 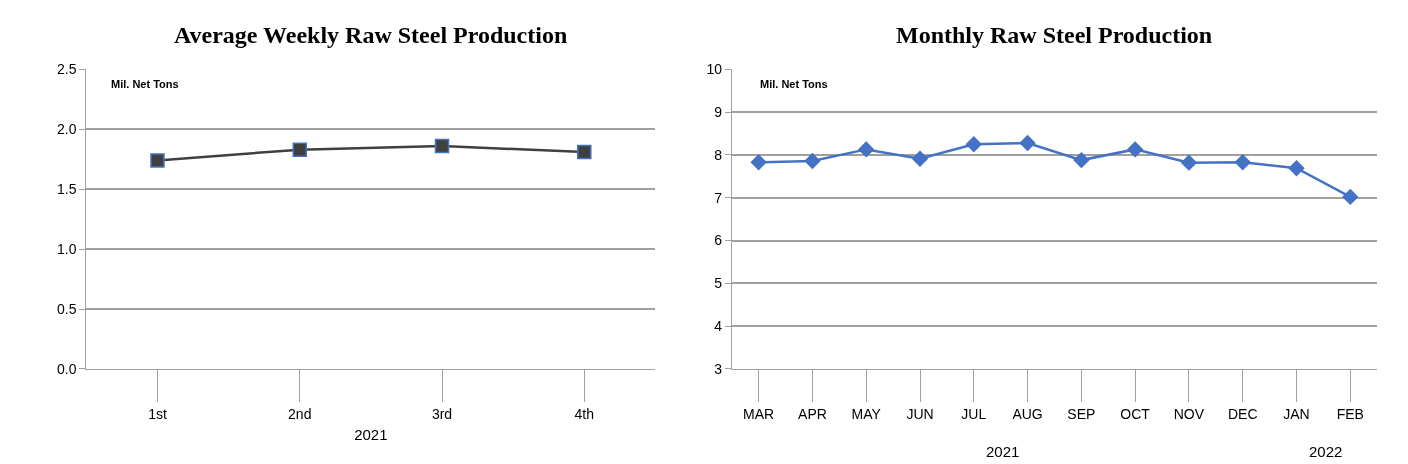 I want to click on x-tick-label: JAN, so click(x=1296, y=413).